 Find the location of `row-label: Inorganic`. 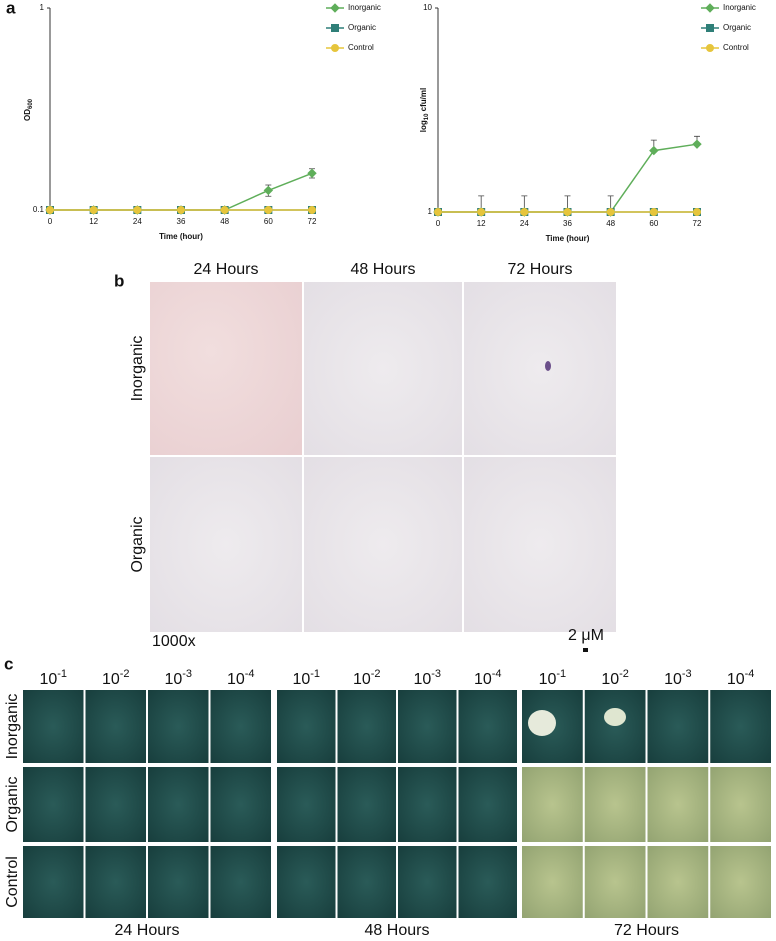

row-label: Inorganic is located at coordinates (137, 369).